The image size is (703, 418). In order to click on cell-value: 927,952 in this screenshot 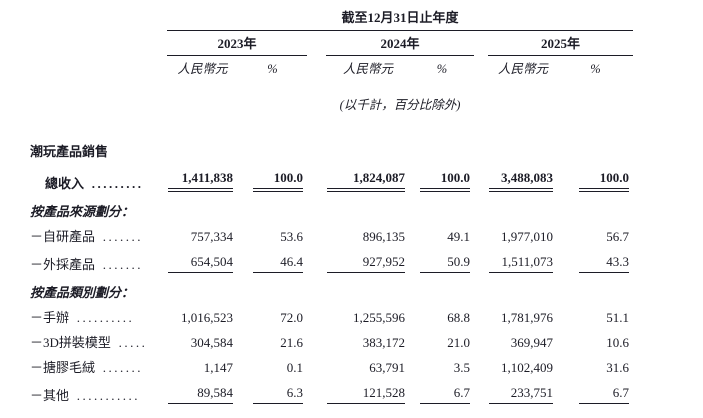, I will do `click(366, 263)`.